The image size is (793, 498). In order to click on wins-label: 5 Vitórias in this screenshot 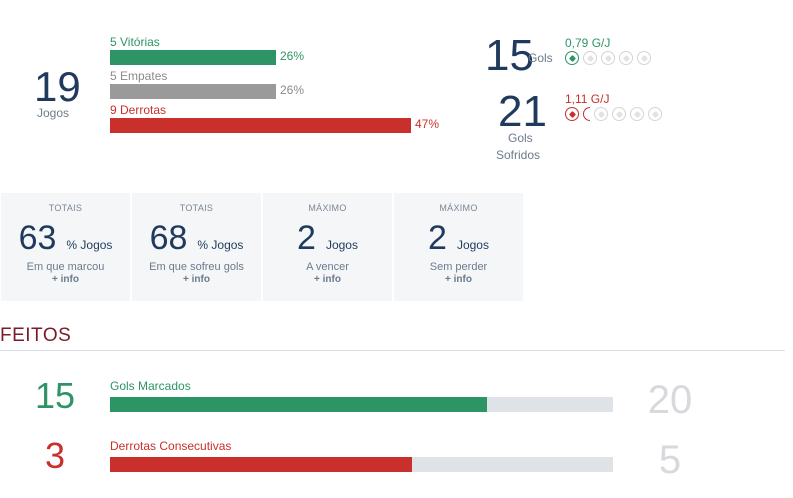, I will do `click(135, 42)`.